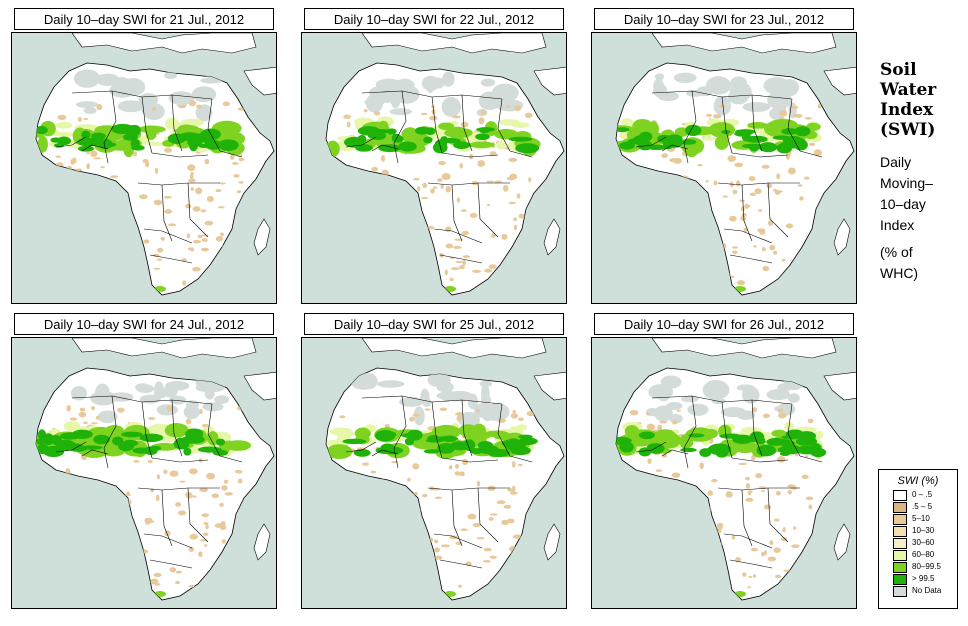  I want to click on legend-label: 5–10, so click(921, 518).